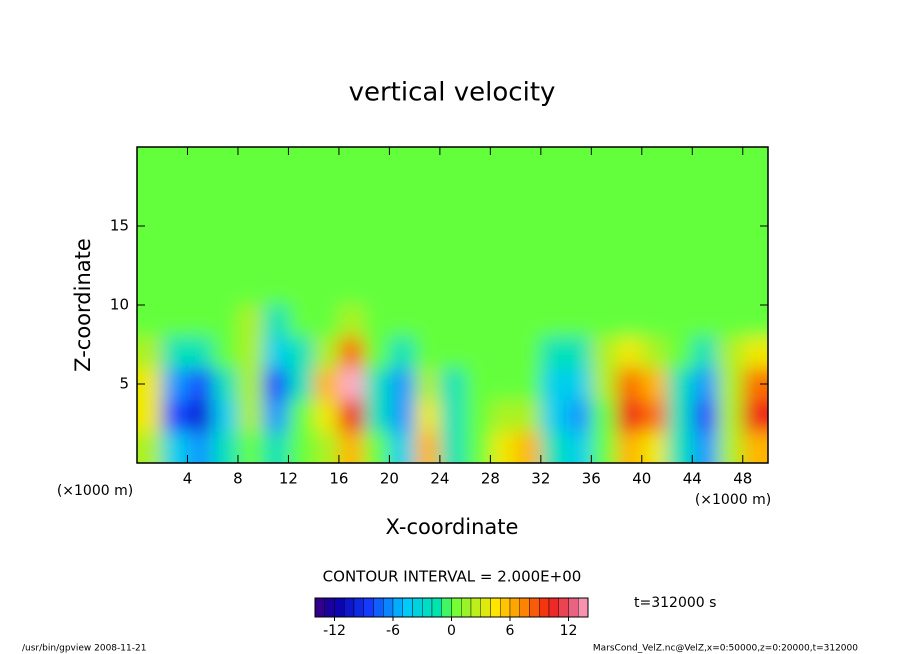 The image size is (904, 654). What do you see at coordinates (451, 631) in the screenshot?
I see `colorbar-tick-label: 0` at bounding box center [451, 631].